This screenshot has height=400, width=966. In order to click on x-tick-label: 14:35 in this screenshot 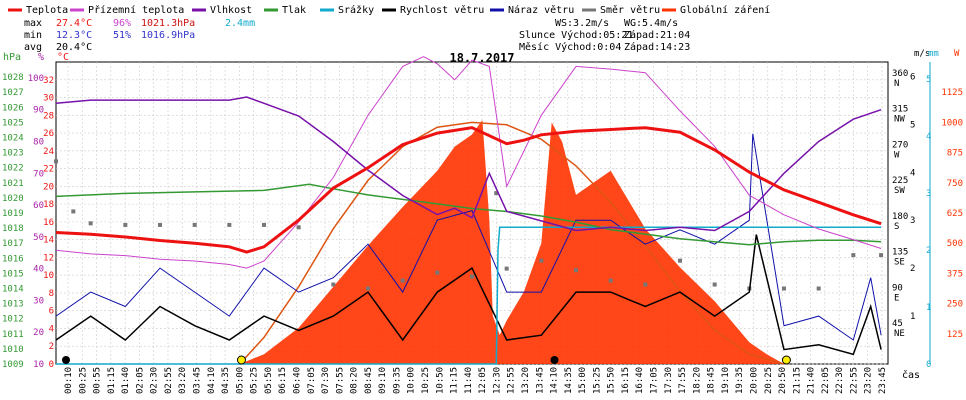, I will do `click(569, 380)`.